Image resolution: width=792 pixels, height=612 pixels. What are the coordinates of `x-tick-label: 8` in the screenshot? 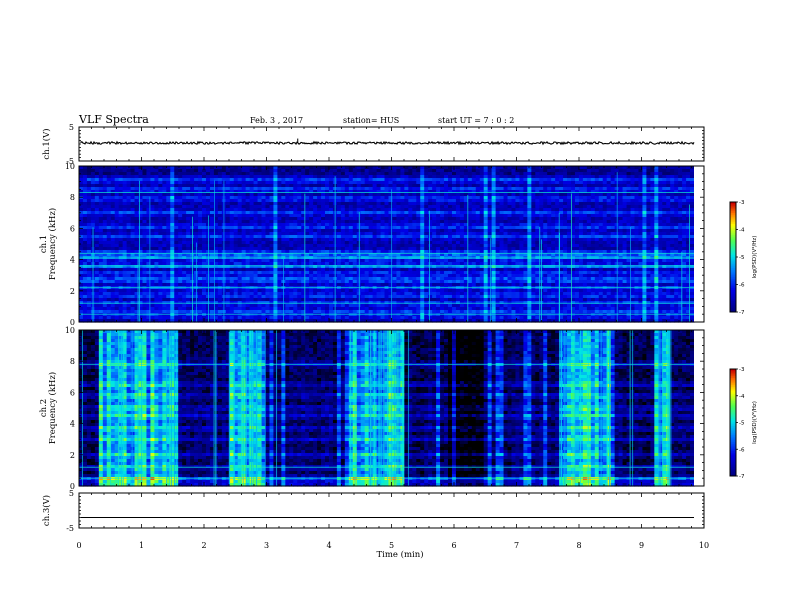 It's located at (578, 545).